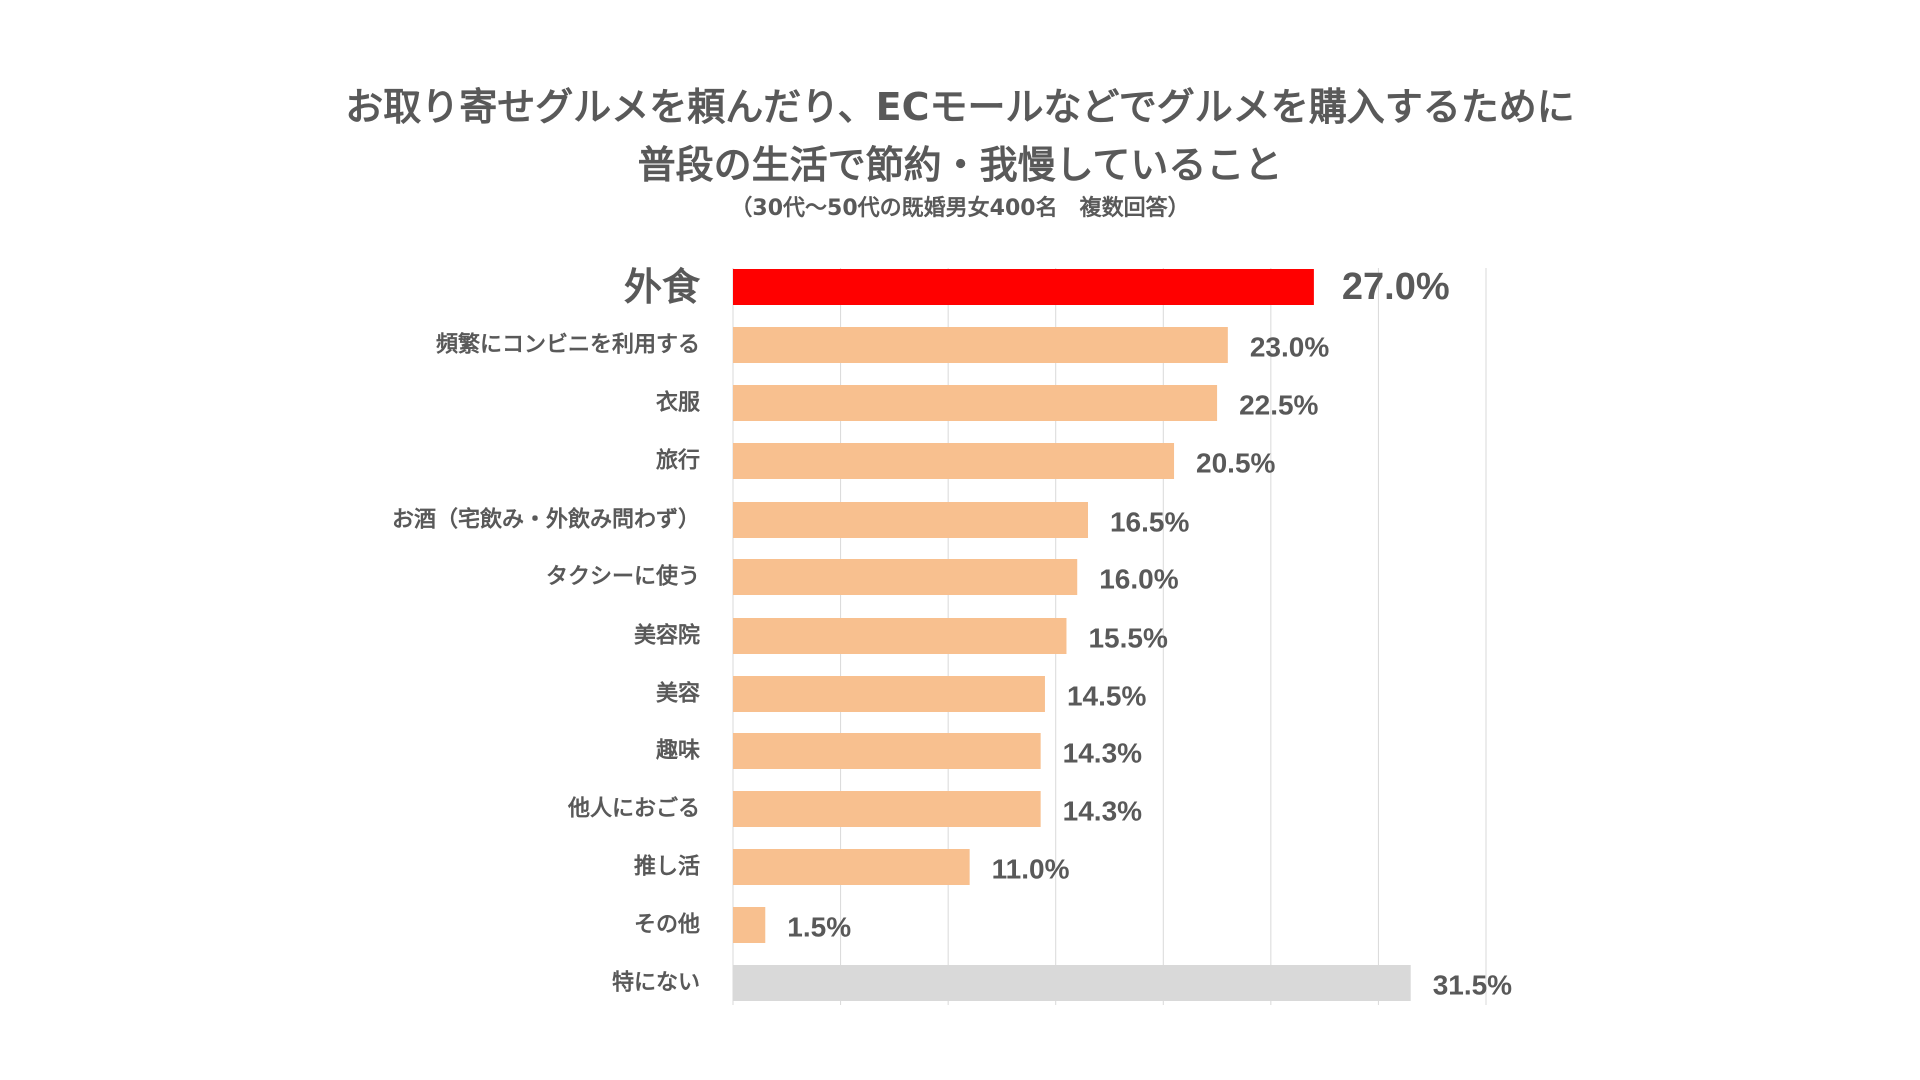 The width and height of the screenshot is (1920, 1080). What do you see at coordinates (1031, 869) in the screenshot?
I see `value-label-10: 11.0%` at bounding box center [1031, 869].